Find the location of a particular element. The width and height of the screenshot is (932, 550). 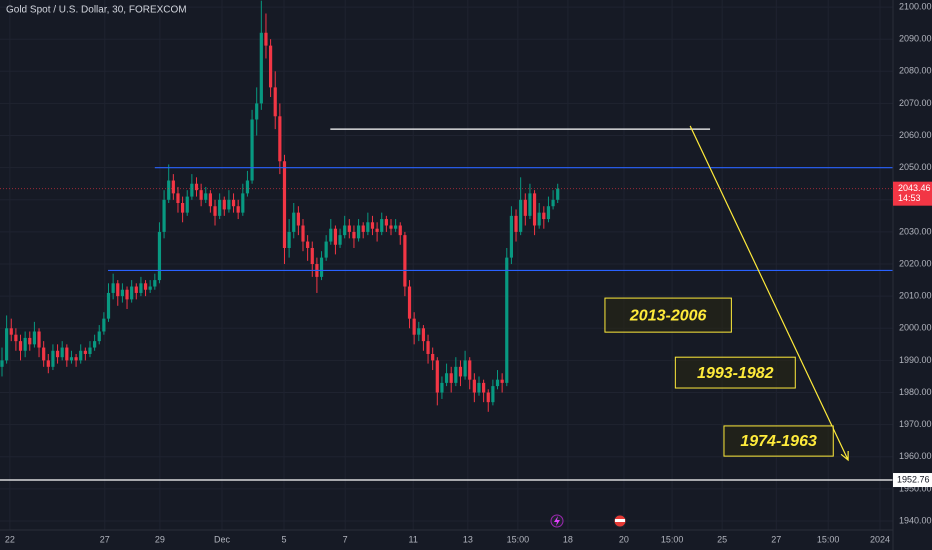

annotation-text: 2013-2006 is located at coordinates (668, 315).